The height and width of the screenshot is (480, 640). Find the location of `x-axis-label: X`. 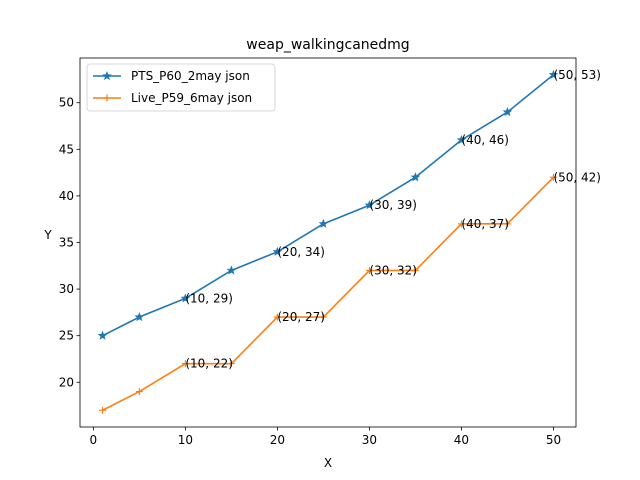

x-axis-label: X is located at coordinates (328, 463).